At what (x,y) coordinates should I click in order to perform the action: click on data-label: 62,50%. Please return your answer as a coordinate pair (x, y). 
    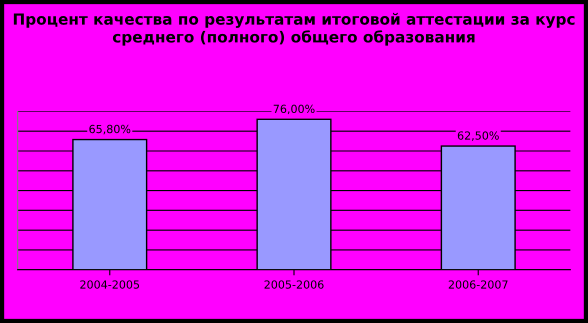
    Looking at the image, I should click on (478, 136).